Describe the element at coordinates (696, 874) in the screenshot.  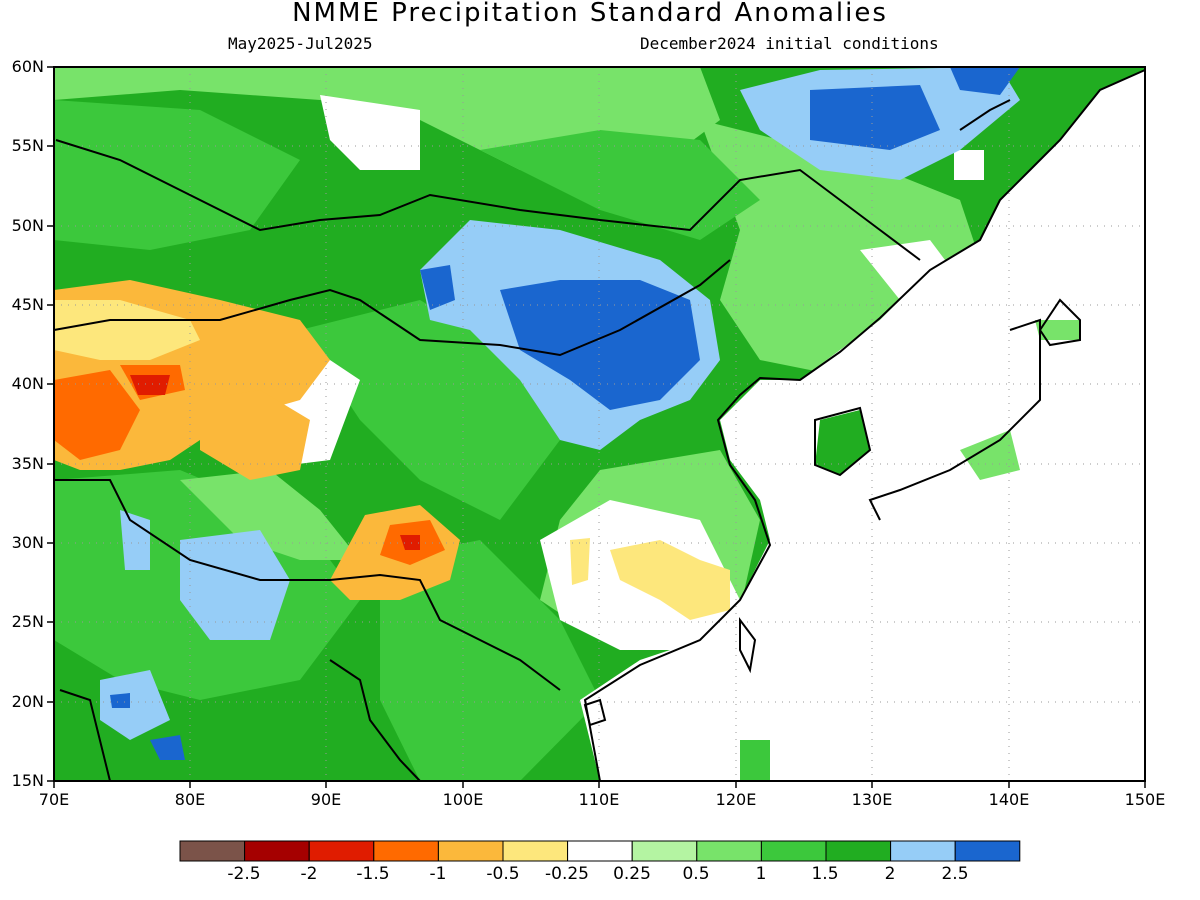
I see `colorbar-label: 0.5` at that location.